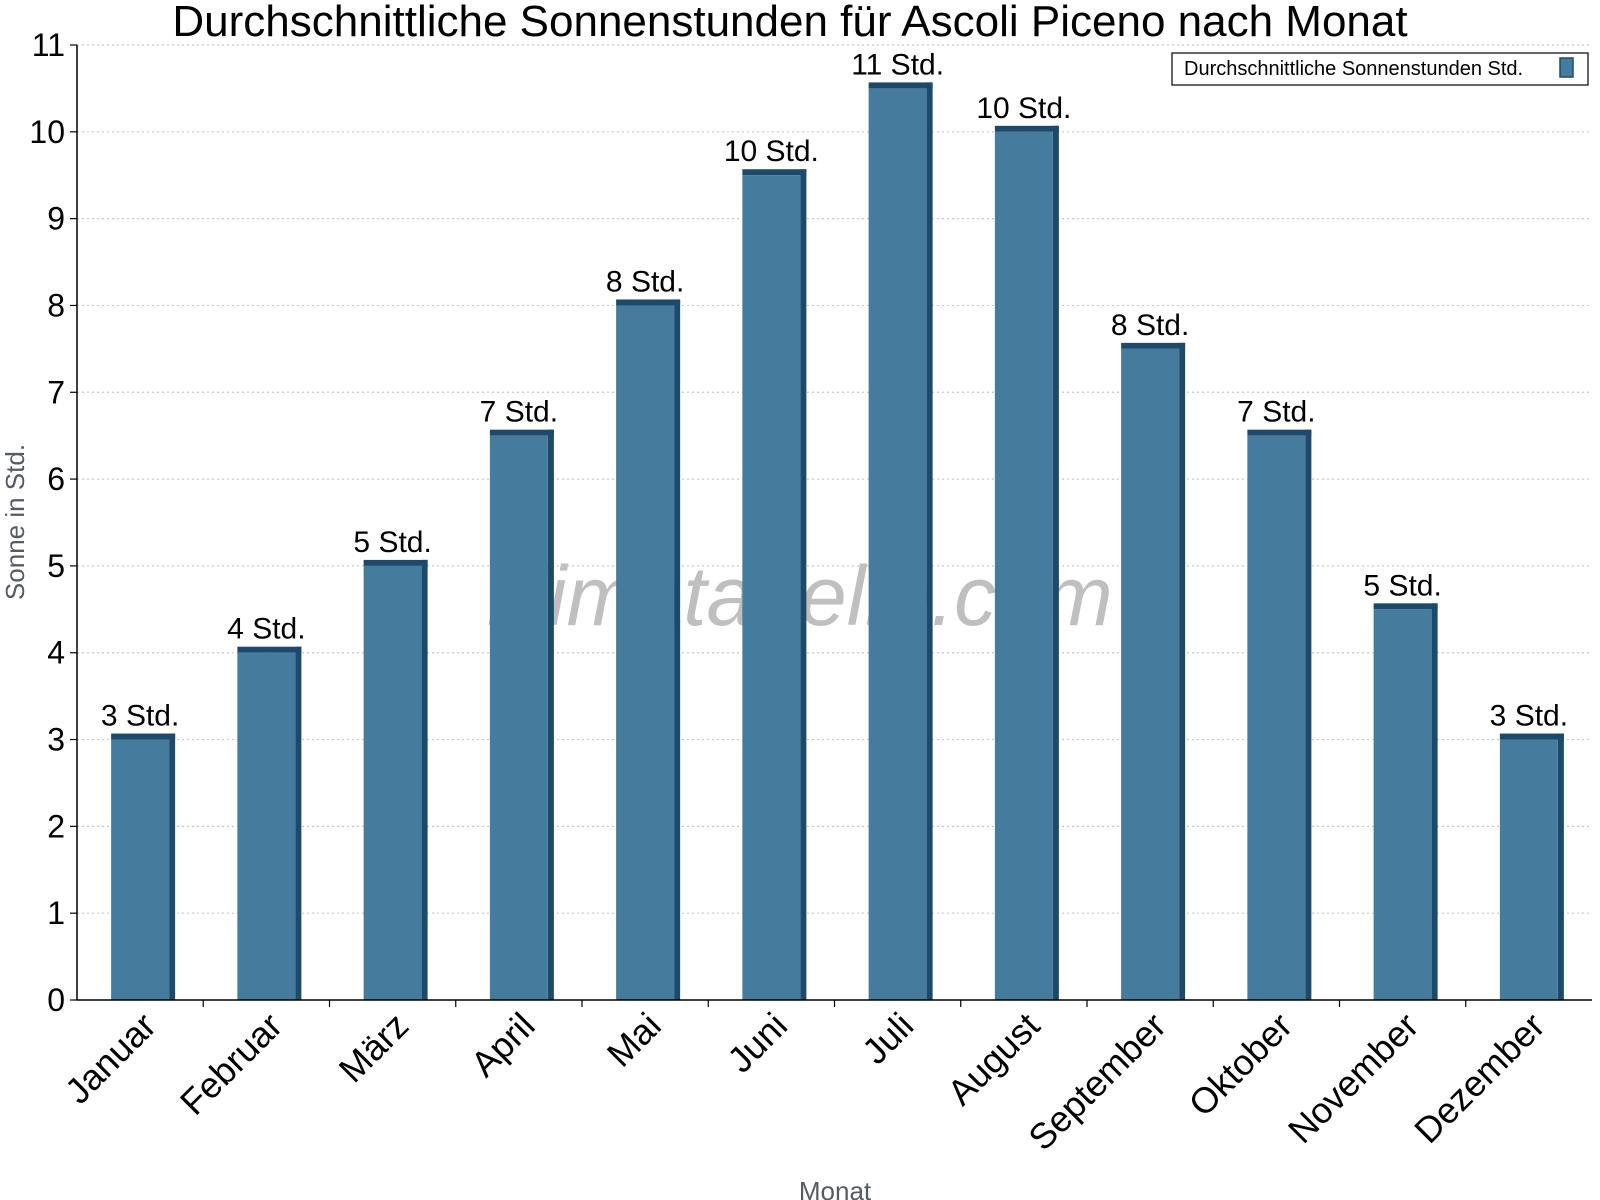 This screenshot has height=1200, width=1600. I want to click on y-tick-label: 6, so click(56, 479).